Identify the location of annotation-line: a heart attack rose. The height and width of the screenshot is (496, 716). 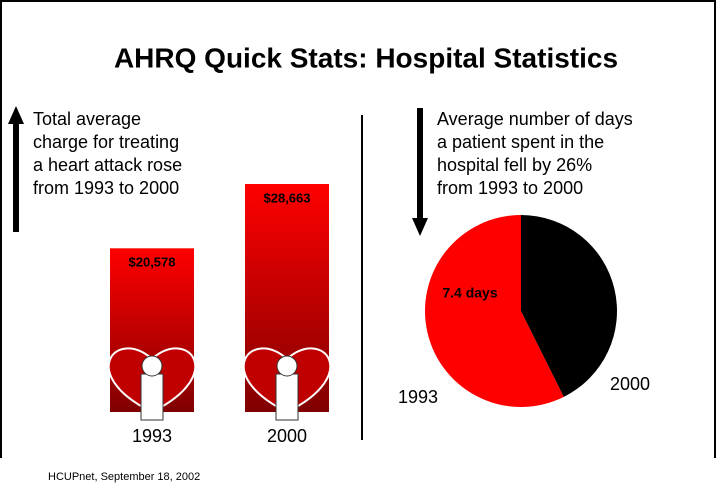
(107, 165).